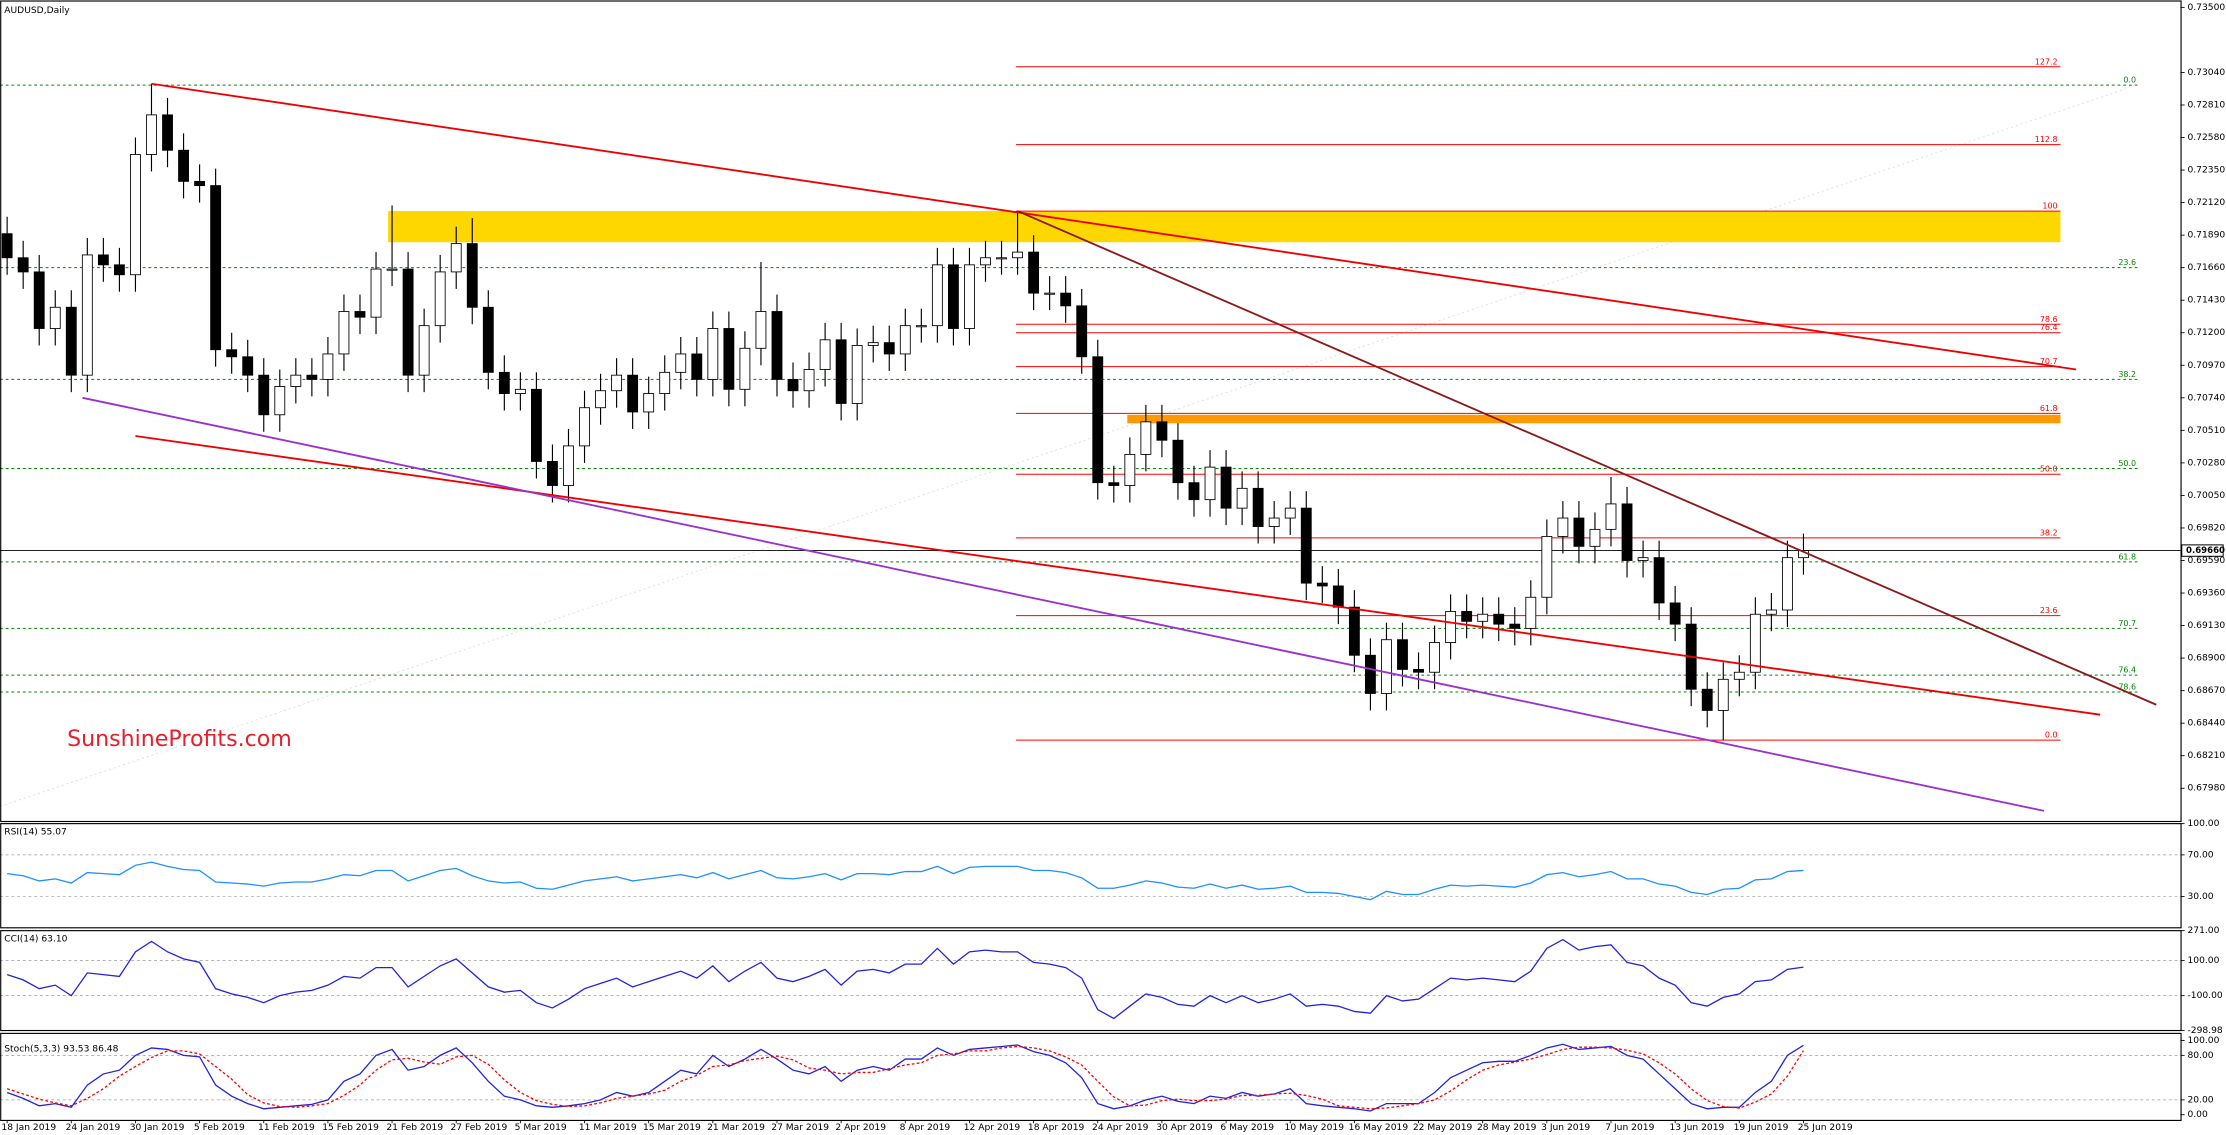  What do you see at coordinates (2206, 463) in the screenshot?
I see `y-tick-label: 0.70280` at bounding box center [2206, 463].